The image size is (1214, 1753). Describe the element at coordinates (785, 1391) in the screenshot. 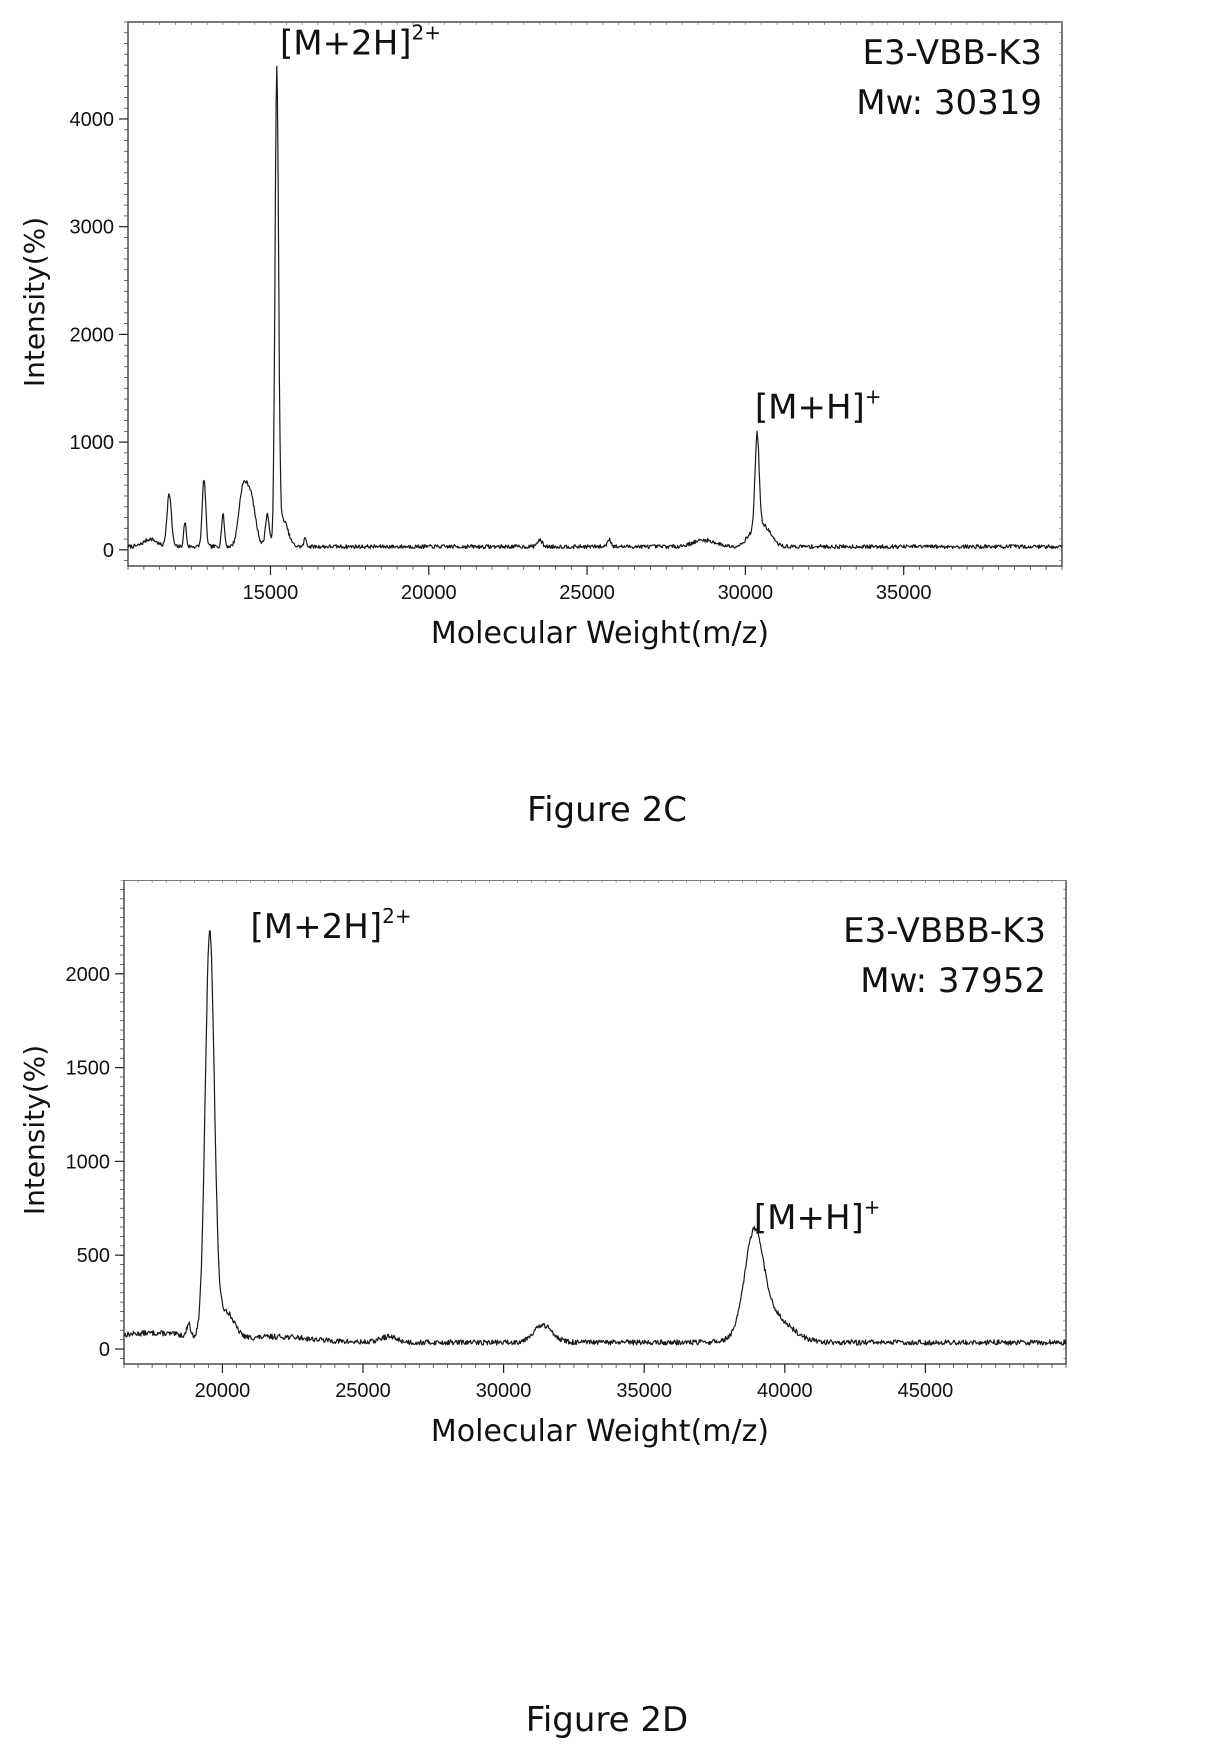

I see `x-tick-label: 40000` at that location.